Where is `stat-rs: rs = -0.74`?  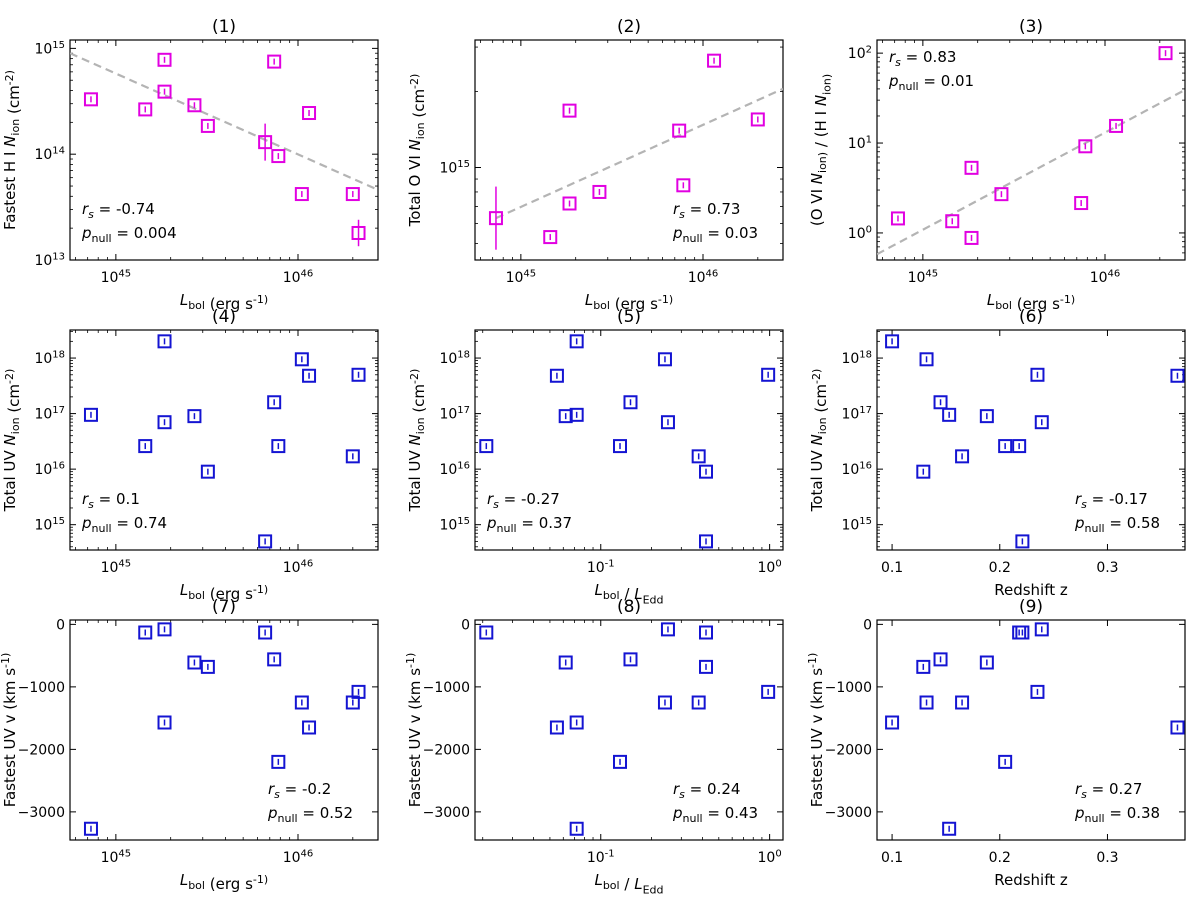
stat-rs: rs = -0.74 is located at coordinates (118, 210).